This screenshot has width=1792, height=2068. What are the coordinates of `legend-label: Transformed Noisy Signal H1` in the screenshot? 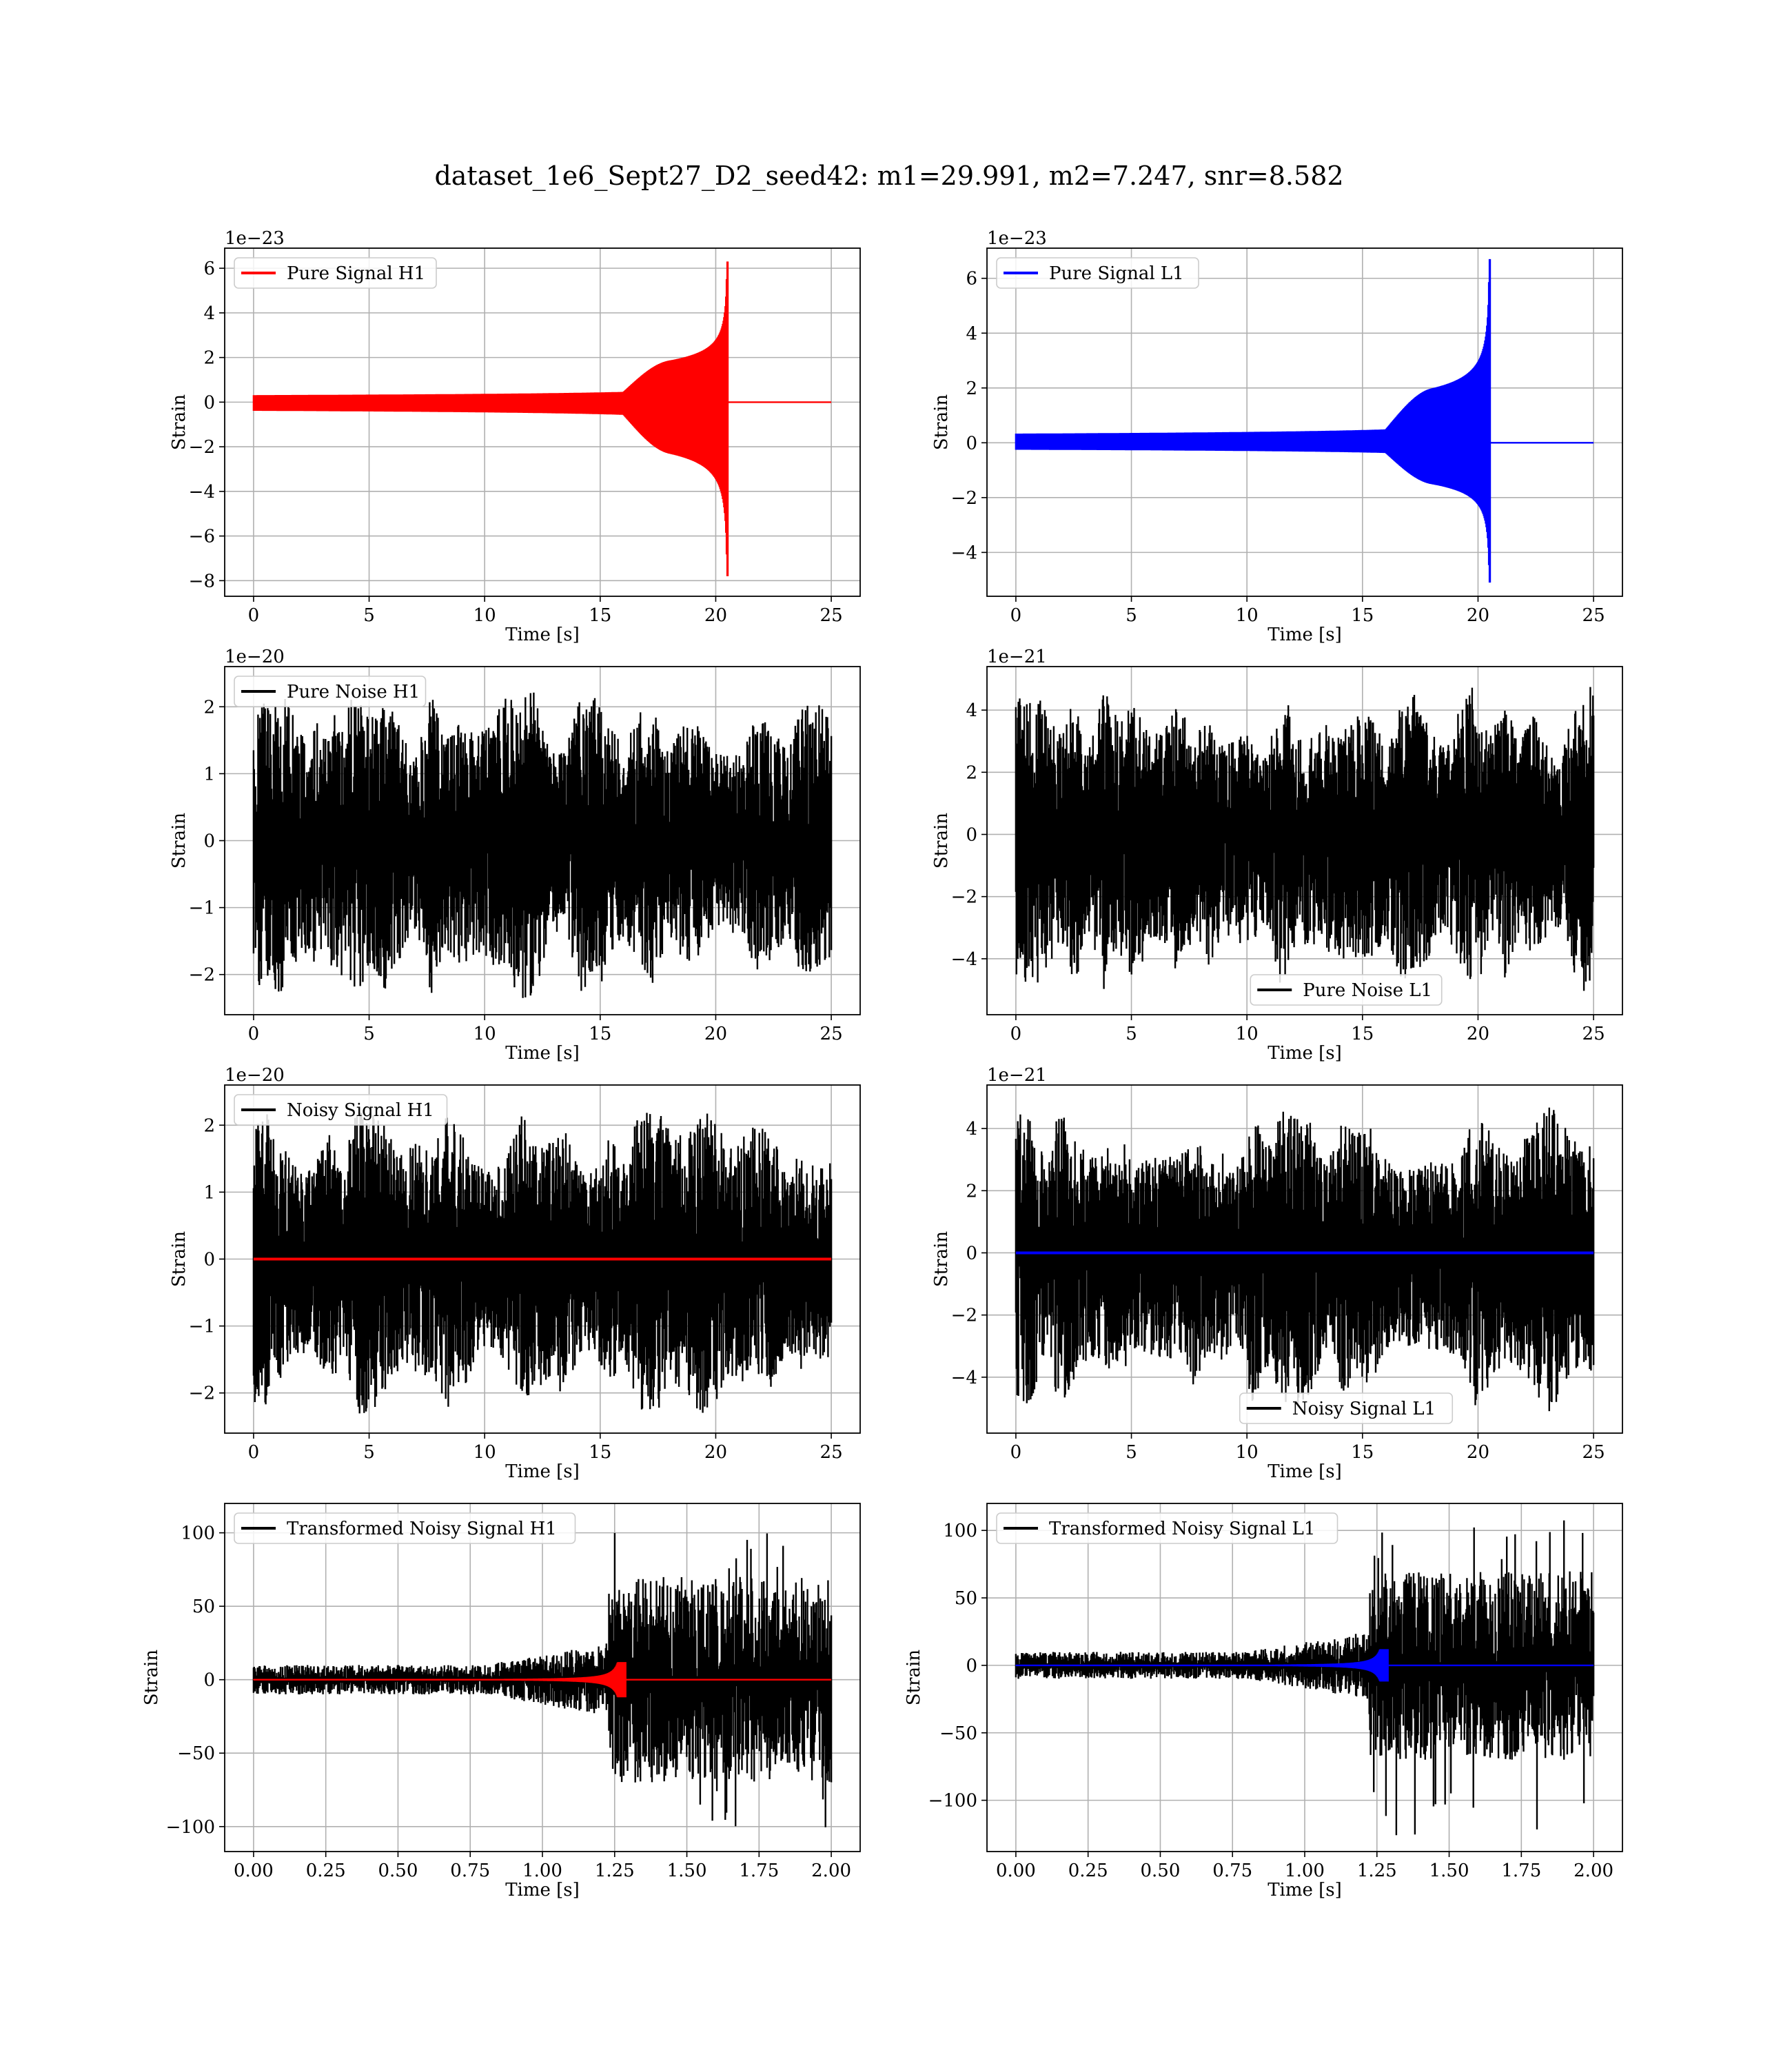 It's located at (422, 1529).